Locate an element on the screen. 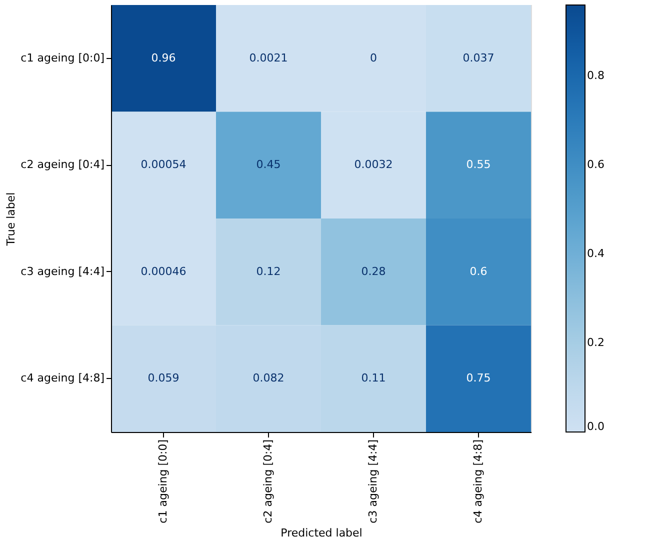 Image resolution: width=654 pixels, height=560 pixels. x-axis-title: Predicted label is located at coordinates (321, 533).